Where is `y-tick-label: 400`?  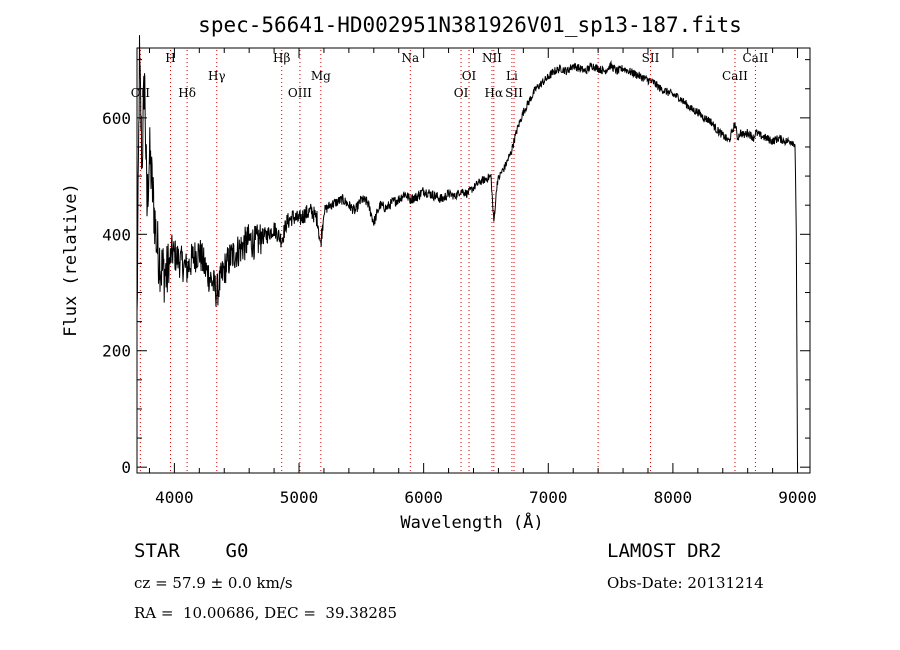 y-tick-label: 400 is located at coordinates (116, 234).